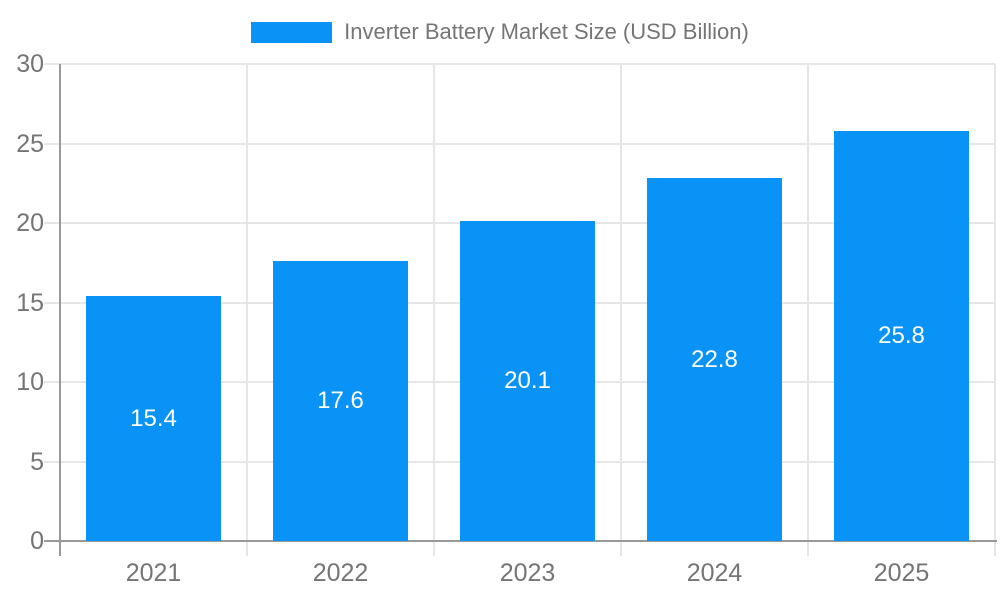 The width and height of the screenshot is (1000, 600). I want to click on y-tick-label: 15, so click(30, 302).